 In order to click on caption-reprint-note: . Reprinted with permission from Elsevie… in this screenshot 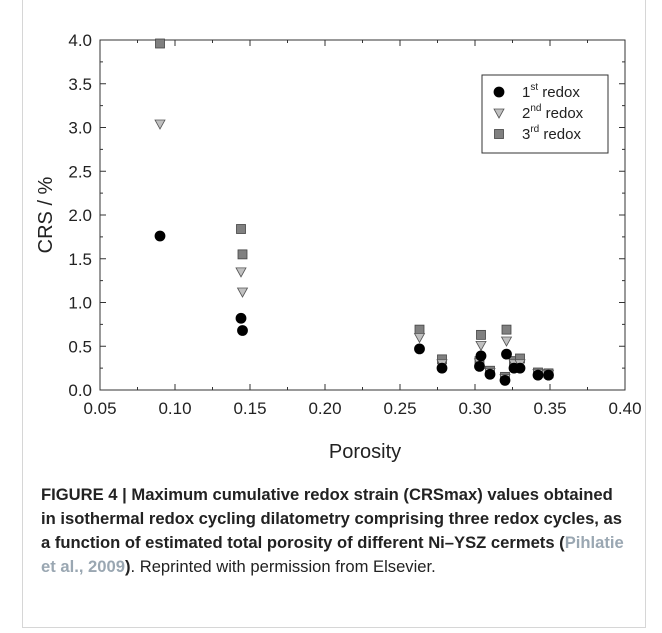, I will do `click(283, 566)`.